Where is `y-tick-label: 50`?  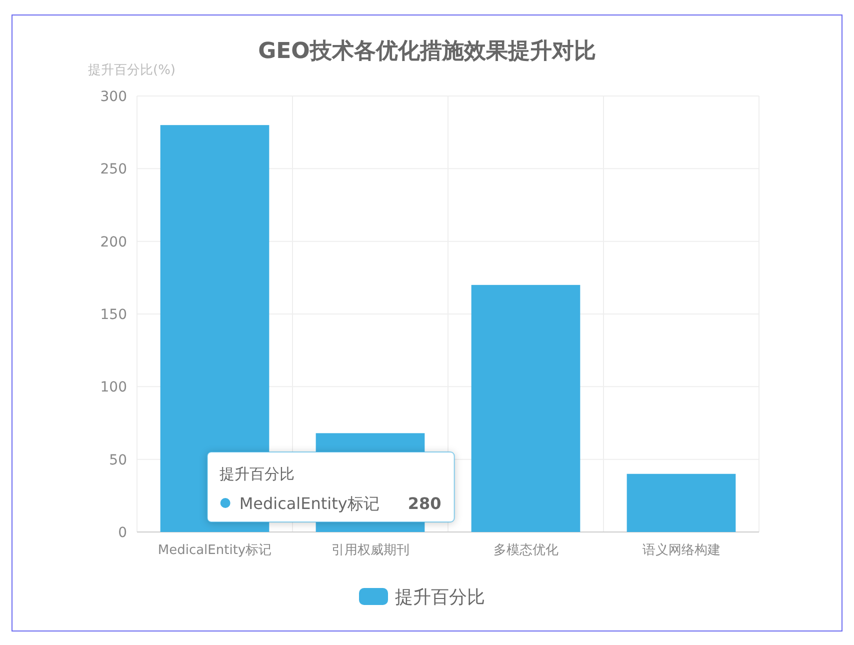
y-tick-label: 50 is located at coordinates (118, 460).